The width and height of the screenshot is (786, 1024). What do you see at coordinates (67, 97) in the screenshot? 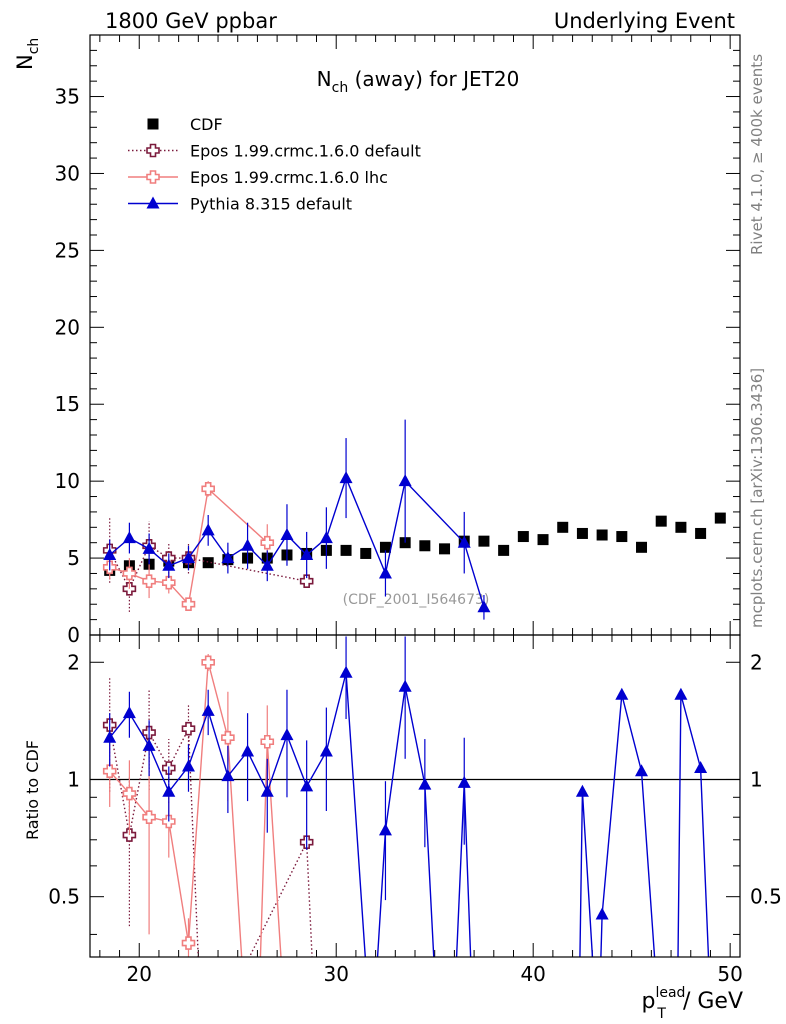
I see `y-tick-label: 35` at bounding box center [67, 97].